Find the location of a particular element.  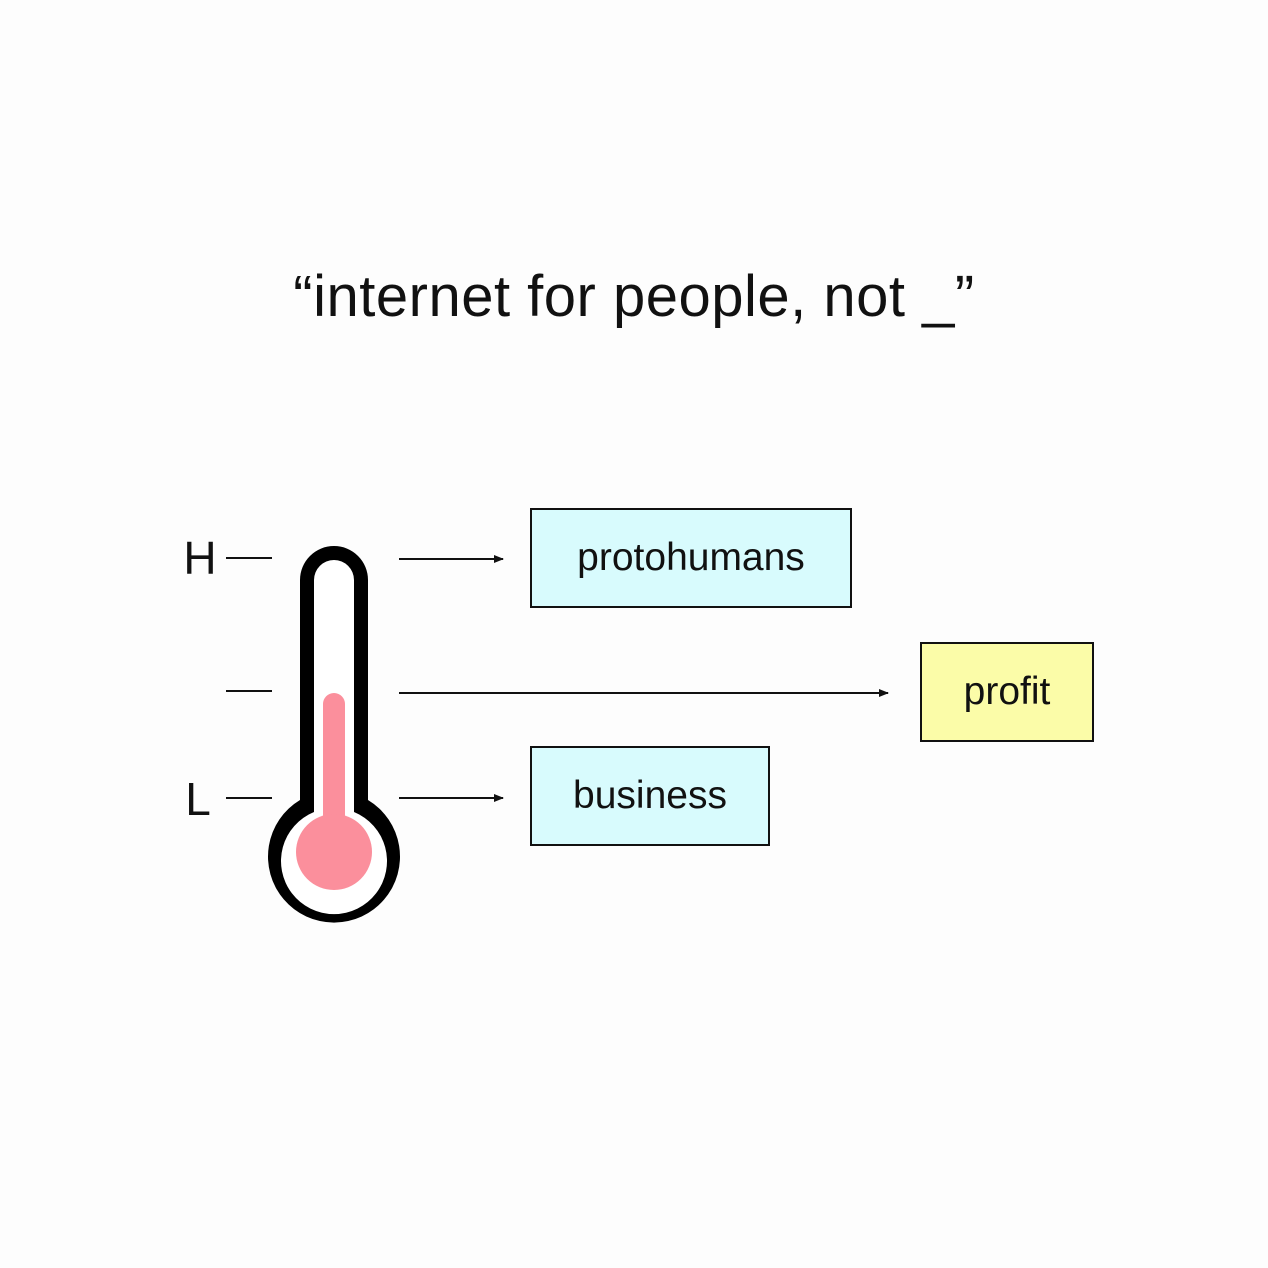

thermometer-icon is located at coordinates (334, 734).